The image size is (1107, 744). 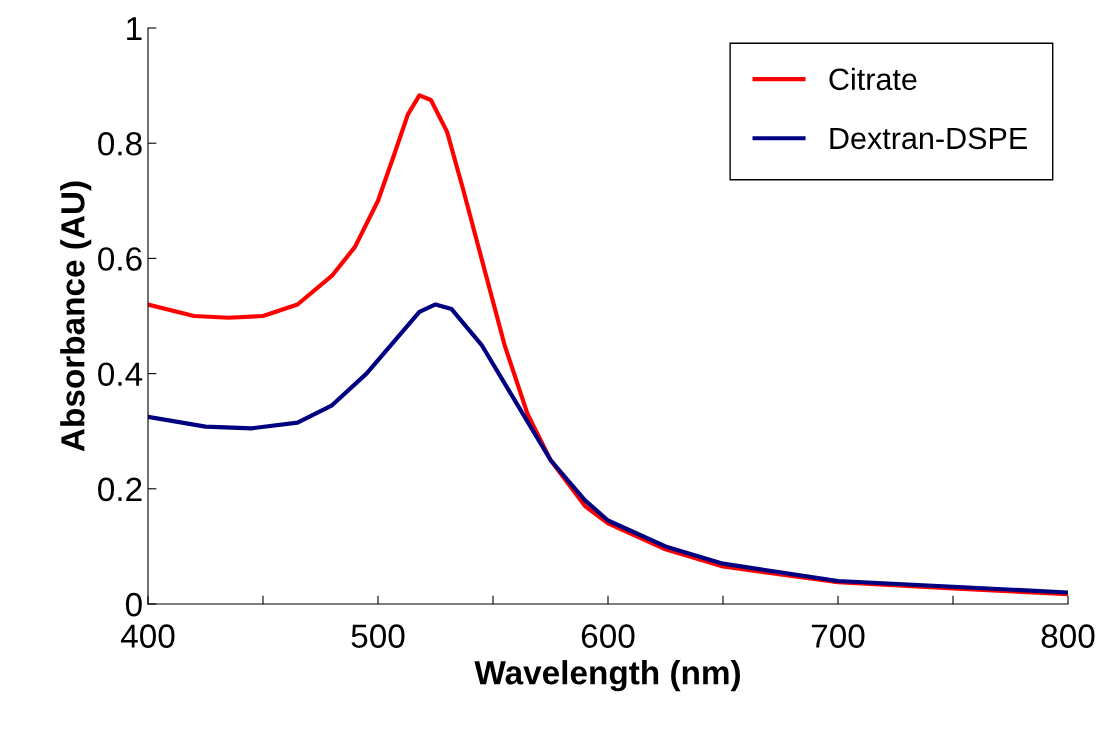 What do you see at coordinates (120, 489) in the screenshot?
I see `y-tick-label: 0.2` at bounding box center [120, 489].